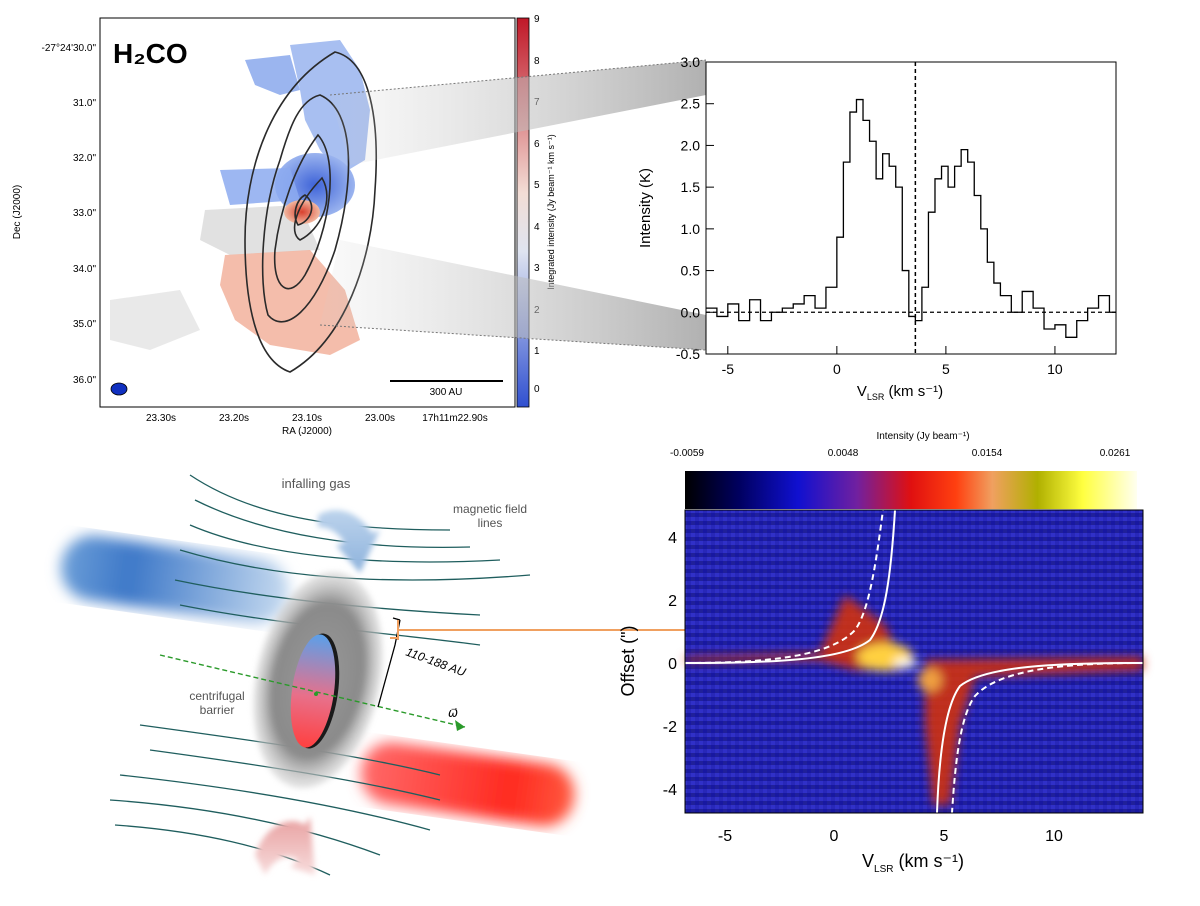 Image resolution: width=1200 pixels, height=906 pixels. Describe the element at coordinates (946, 369) in the screenshot. I see `spectrum-x-tick: 5` at that location.